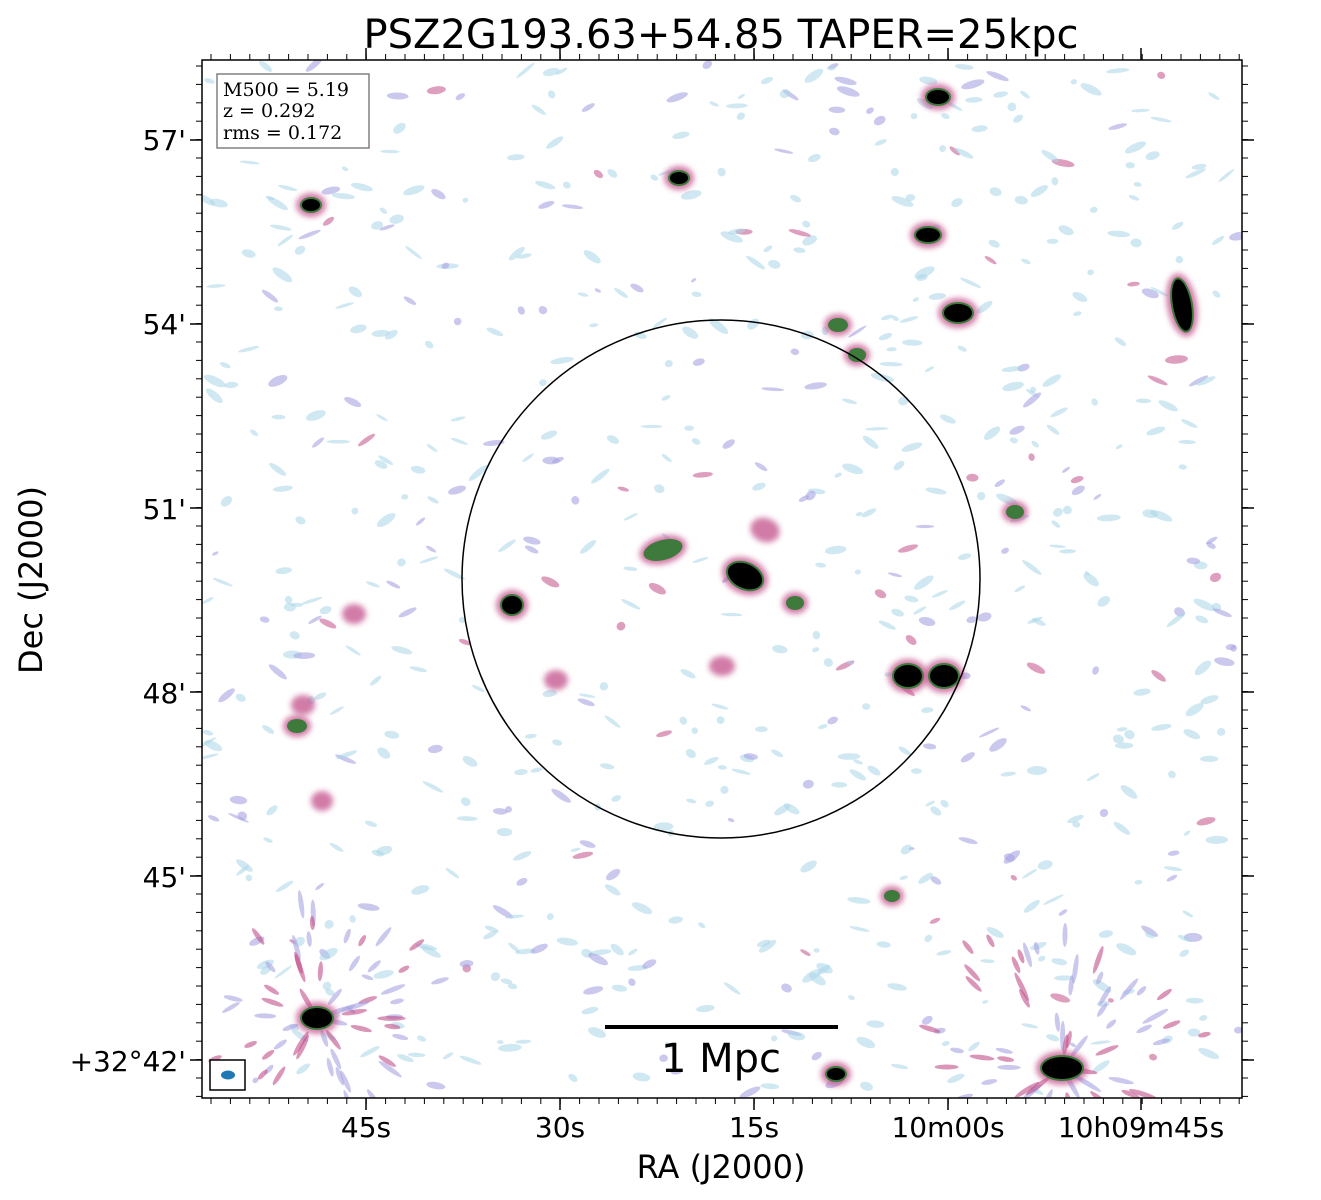 The width and height of the screenshot is (1321, 1200). I want to click on y-tick-label: 51', so click(164, 509).